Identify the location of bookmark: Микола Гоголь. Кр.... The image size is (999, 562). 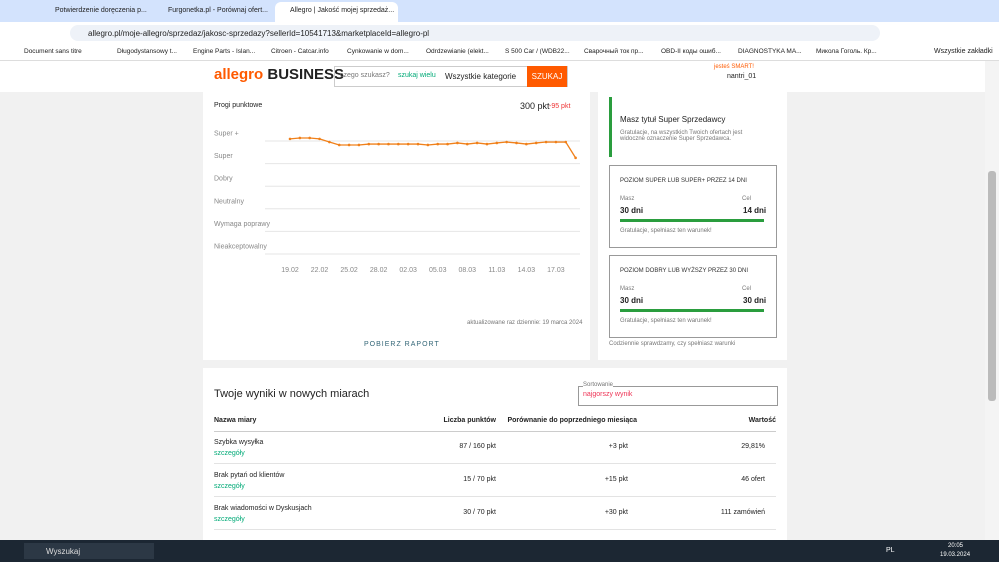
(846, 51).